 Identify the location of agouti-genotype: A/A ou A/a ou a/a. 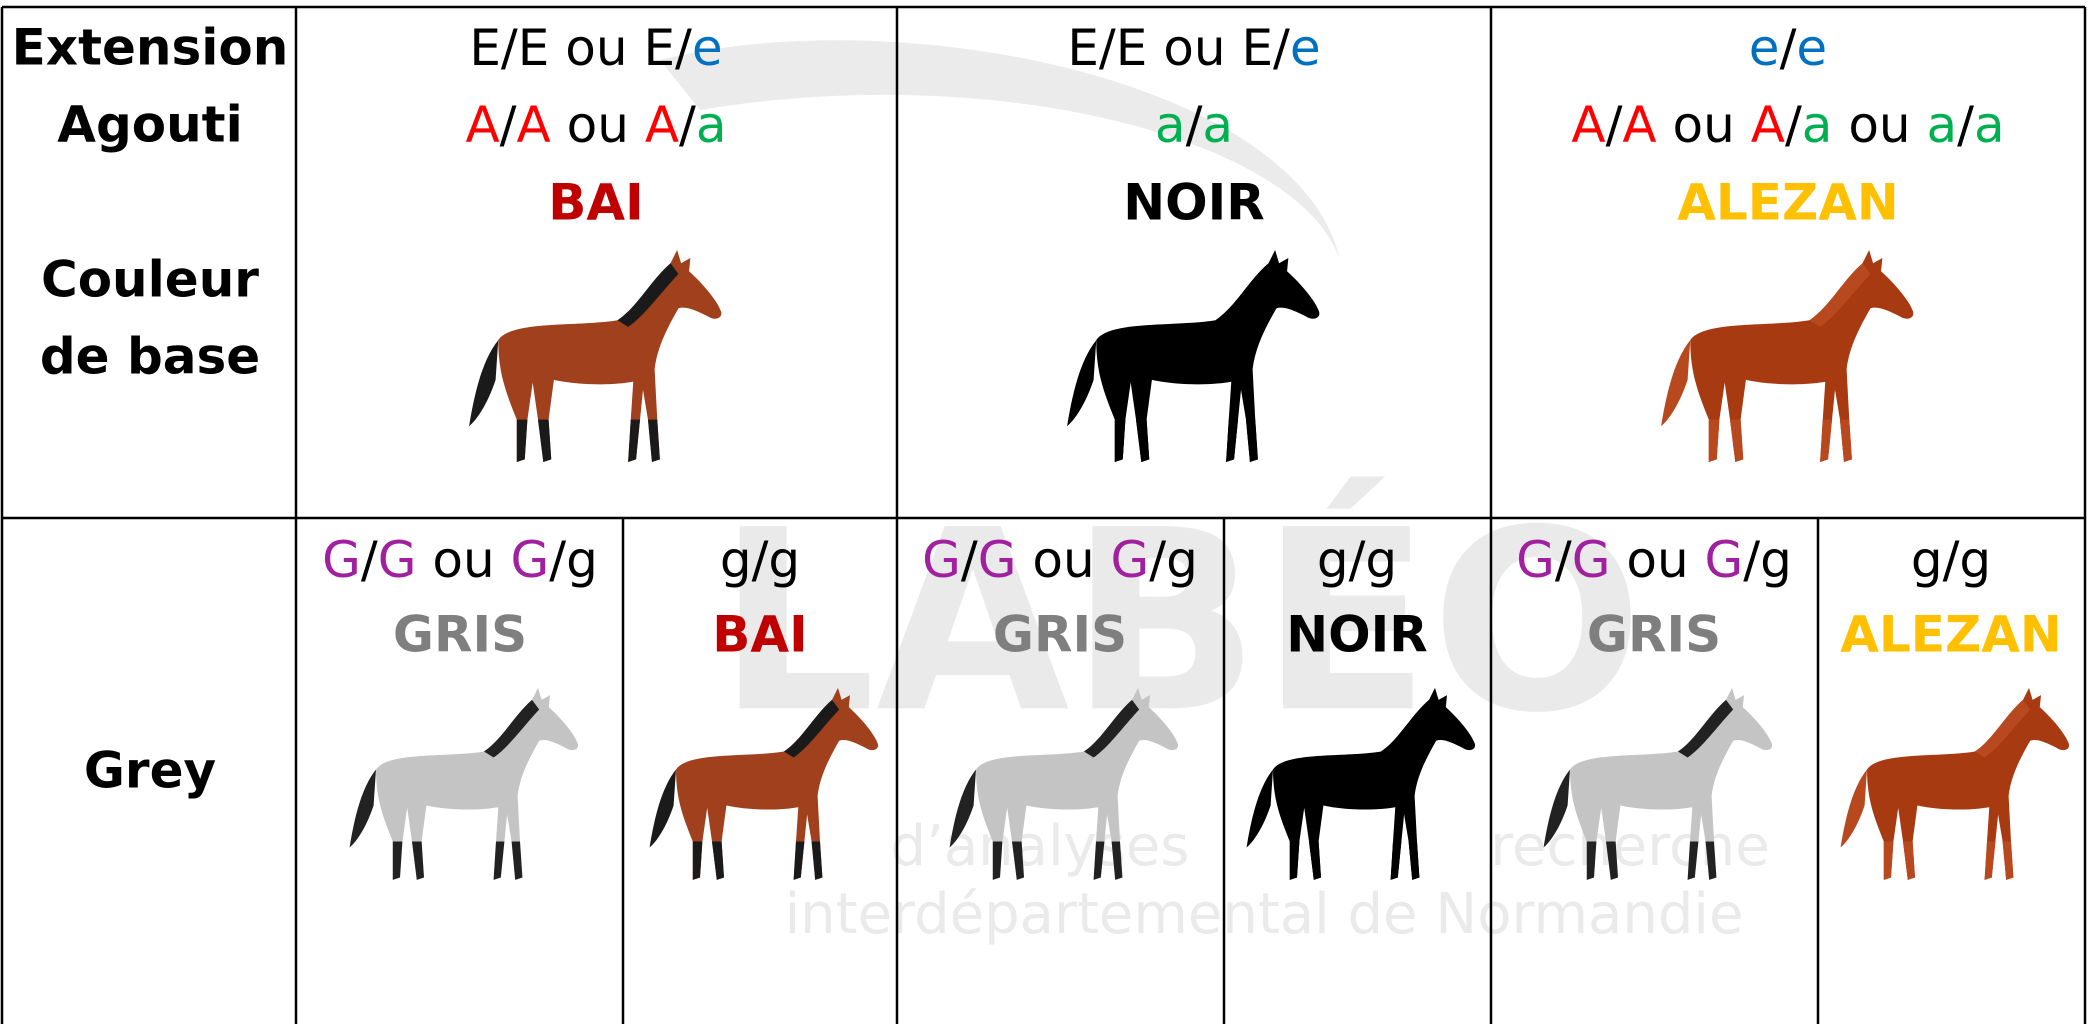
(1787, 125).